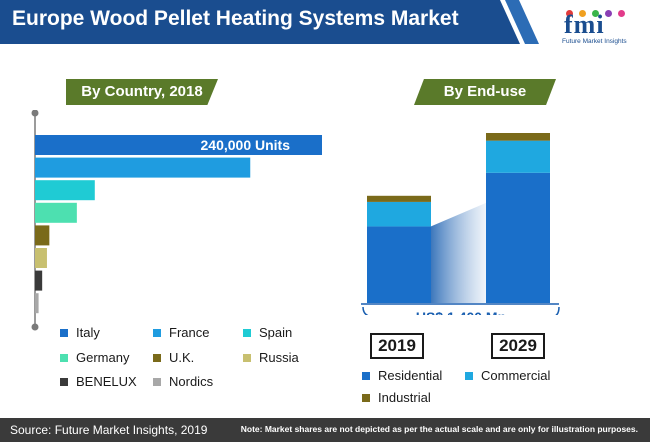 Image resolution: width=650 pixels, height=442 pixels. Describe the element at coordinates (56, 212) in the screenshot. I see `bar-germany` at that location.